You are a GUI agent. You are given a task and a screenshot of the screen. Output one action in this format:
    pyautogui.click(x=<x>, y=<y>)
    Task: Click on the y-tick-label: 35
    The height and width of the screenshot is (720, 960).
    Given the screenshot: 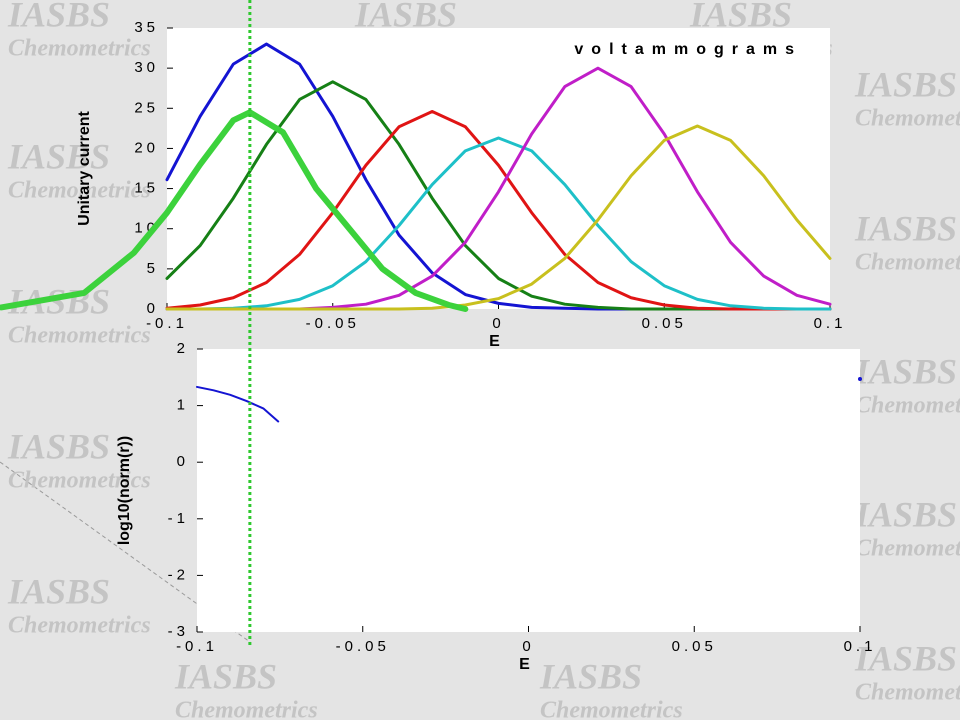 What is the action you would take?
    pyautogui.click(x=146, y=27)
    